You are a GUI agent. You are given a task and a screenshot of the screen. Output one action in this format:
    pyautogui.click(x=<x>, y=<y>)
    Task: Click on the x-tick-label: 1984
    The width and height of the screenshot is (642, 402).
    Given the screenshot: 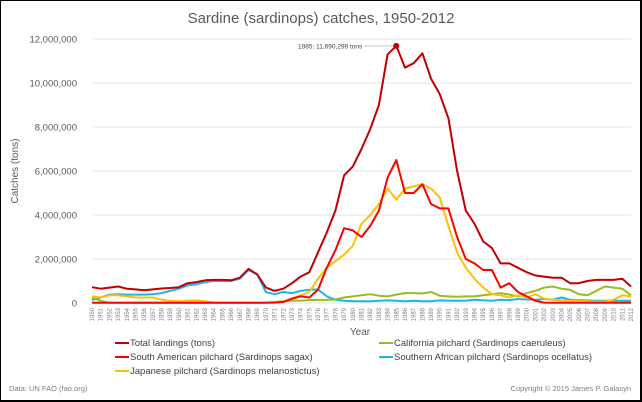 What is the action you would take?
    pyautogui.click(x=389, y=314)
    